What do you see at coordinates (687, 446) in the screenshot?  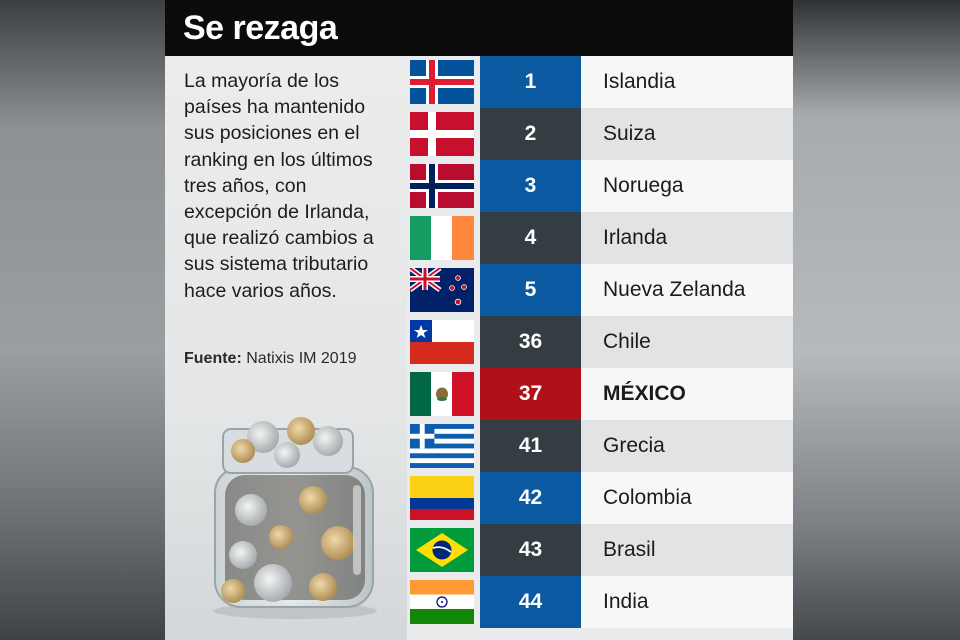 I see `country-cell: Grecia` at bounding box center [687, 446].